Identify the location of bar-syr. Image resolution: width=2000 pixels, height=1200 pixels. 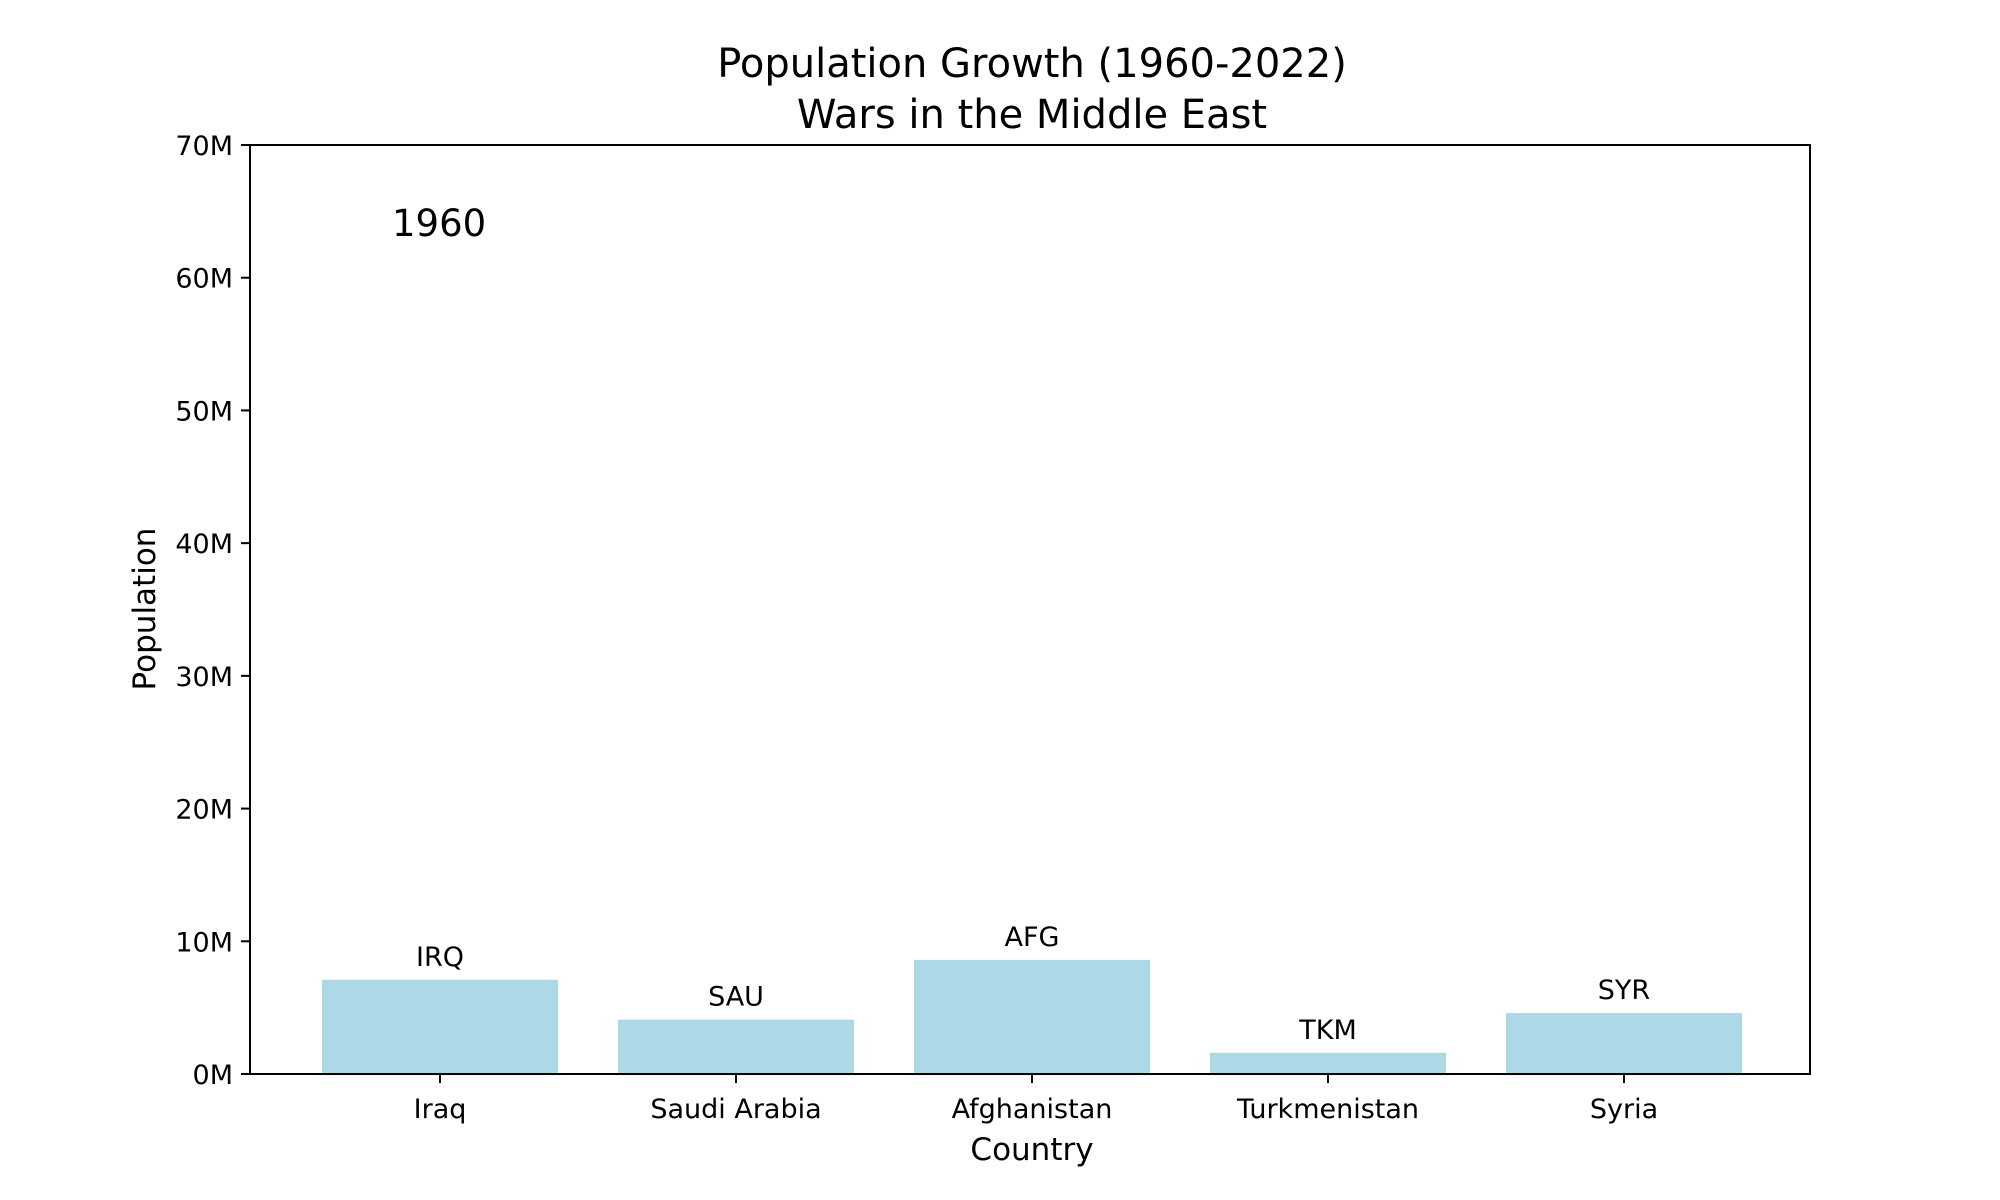
(1624, 1043).